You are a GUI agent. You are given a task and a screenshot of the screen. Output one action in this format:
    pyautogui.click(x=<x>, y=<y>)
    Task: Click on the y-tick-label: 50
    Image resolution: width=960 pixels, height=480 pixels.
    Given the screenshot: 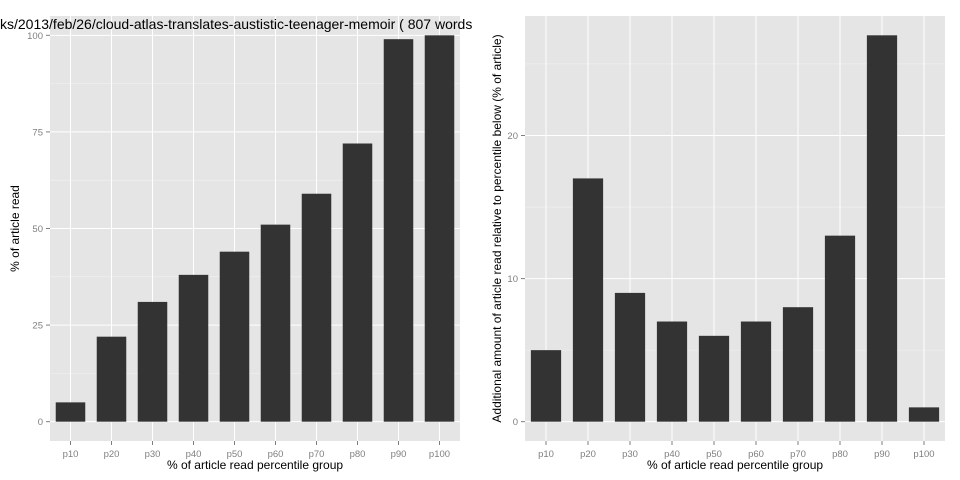 What is the action you would take?
    pyautogui.click(x=37, y=229)
    